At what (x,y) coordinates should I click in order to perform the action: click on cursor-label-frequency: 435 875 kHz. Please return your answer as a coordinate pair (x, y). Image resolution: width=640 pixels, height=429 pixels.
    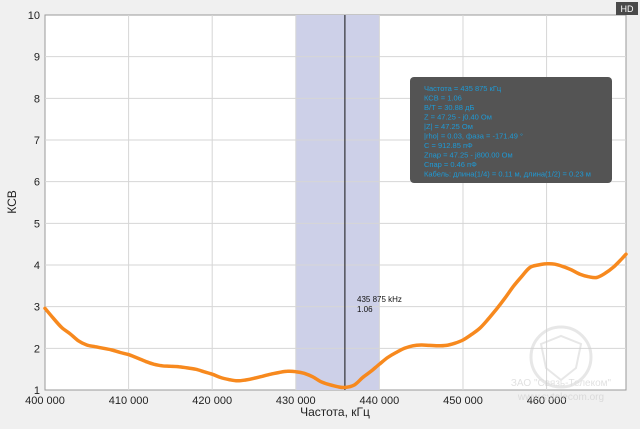
    Looking at the image, I should click on (379, 299).